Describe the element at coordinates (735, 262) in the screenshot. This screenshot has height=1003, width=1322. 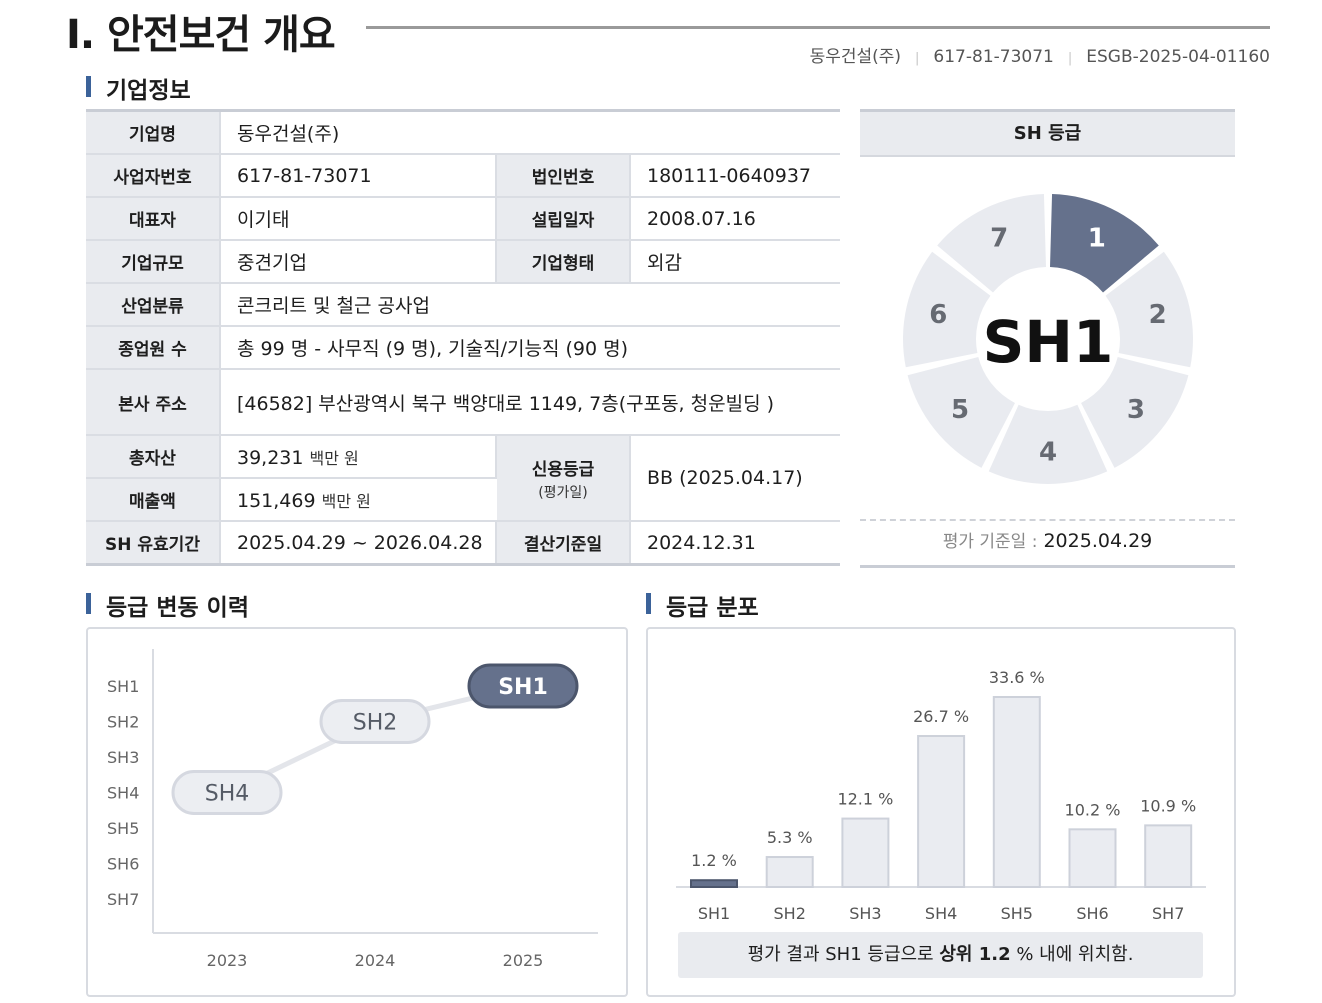
I see `company-type-value: 외감` at that location.